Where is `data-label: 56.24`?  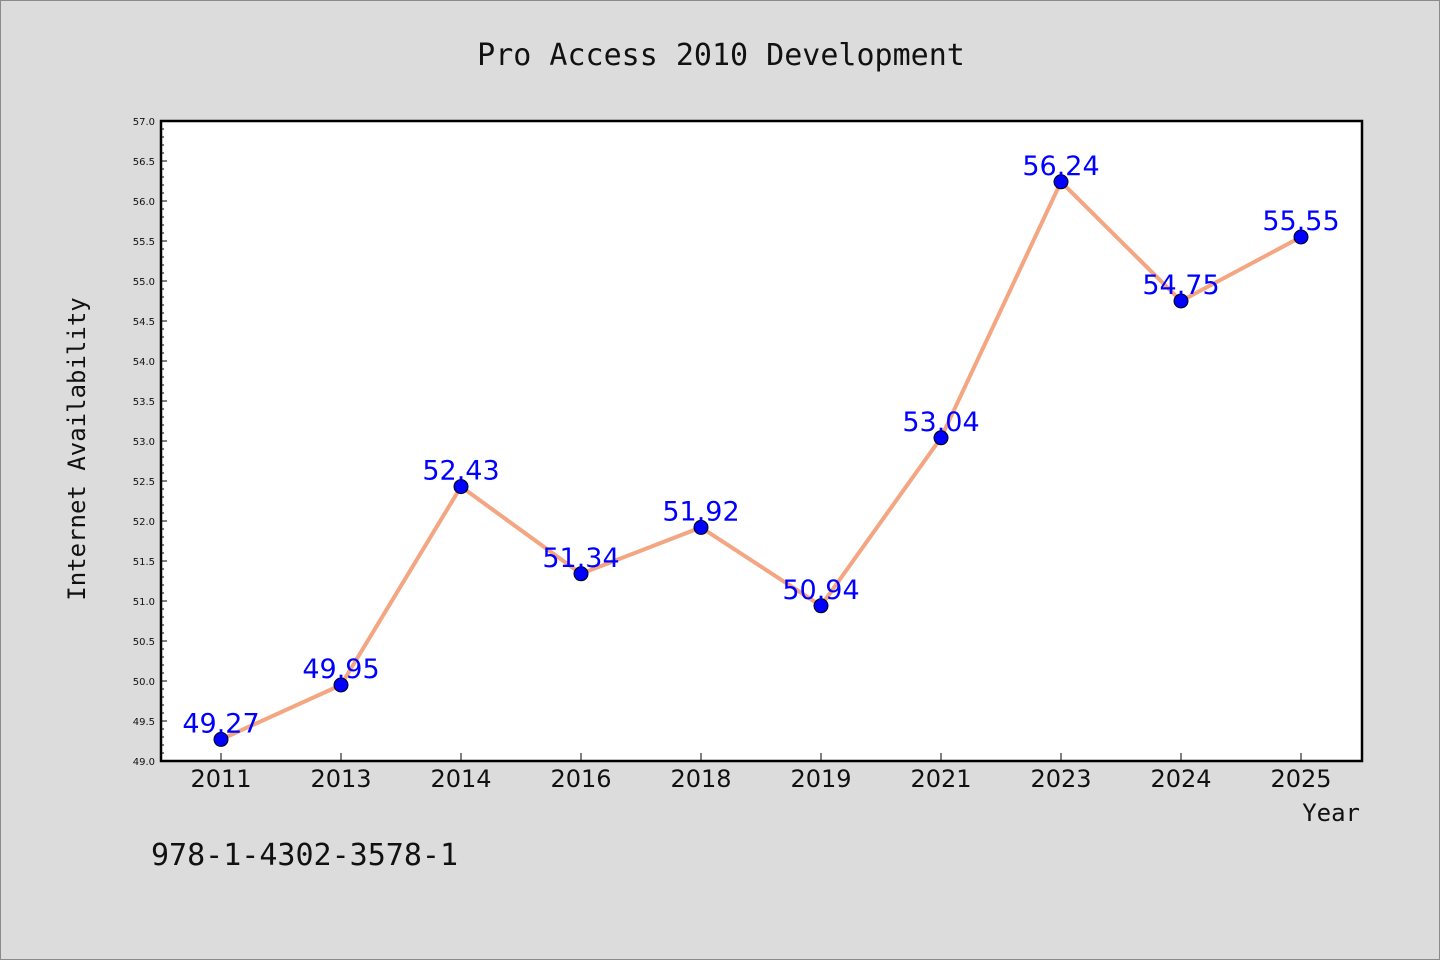
data-label: 56.24 is located at coordinates (1060, 166).